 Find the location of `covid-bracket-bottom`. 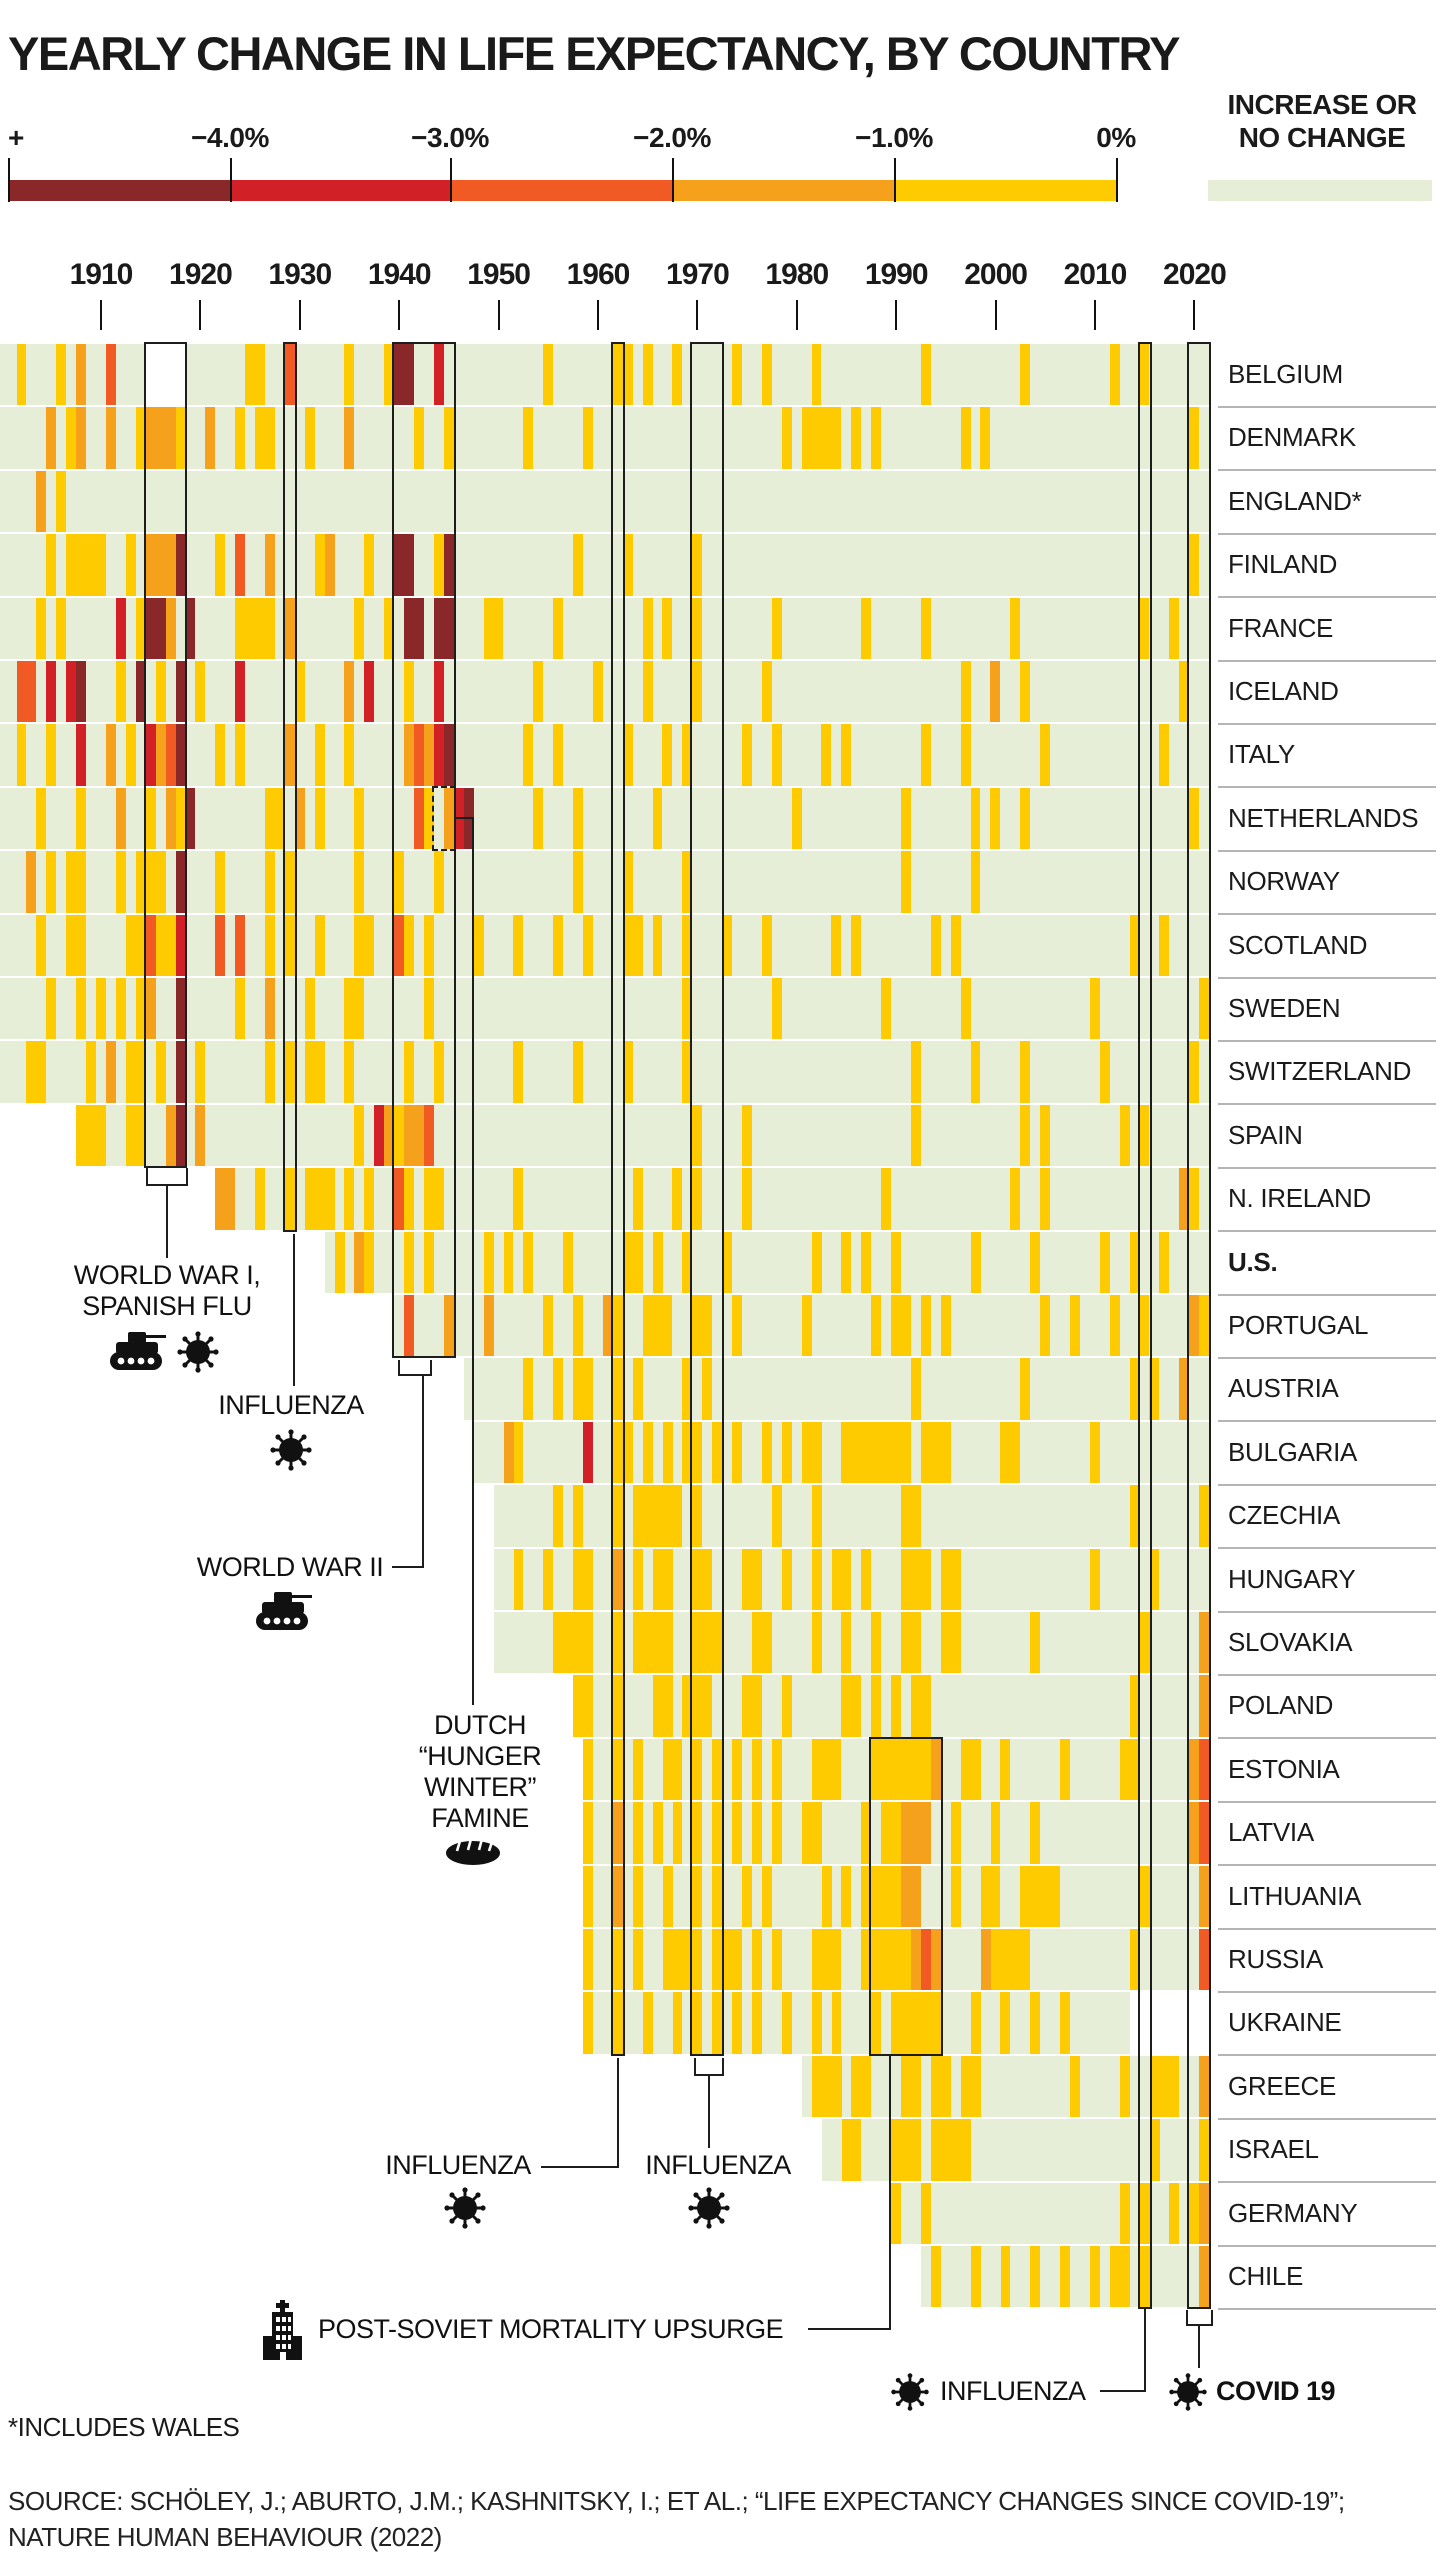

covid-bracket-bottom is located at coordinates (1199, 2325).